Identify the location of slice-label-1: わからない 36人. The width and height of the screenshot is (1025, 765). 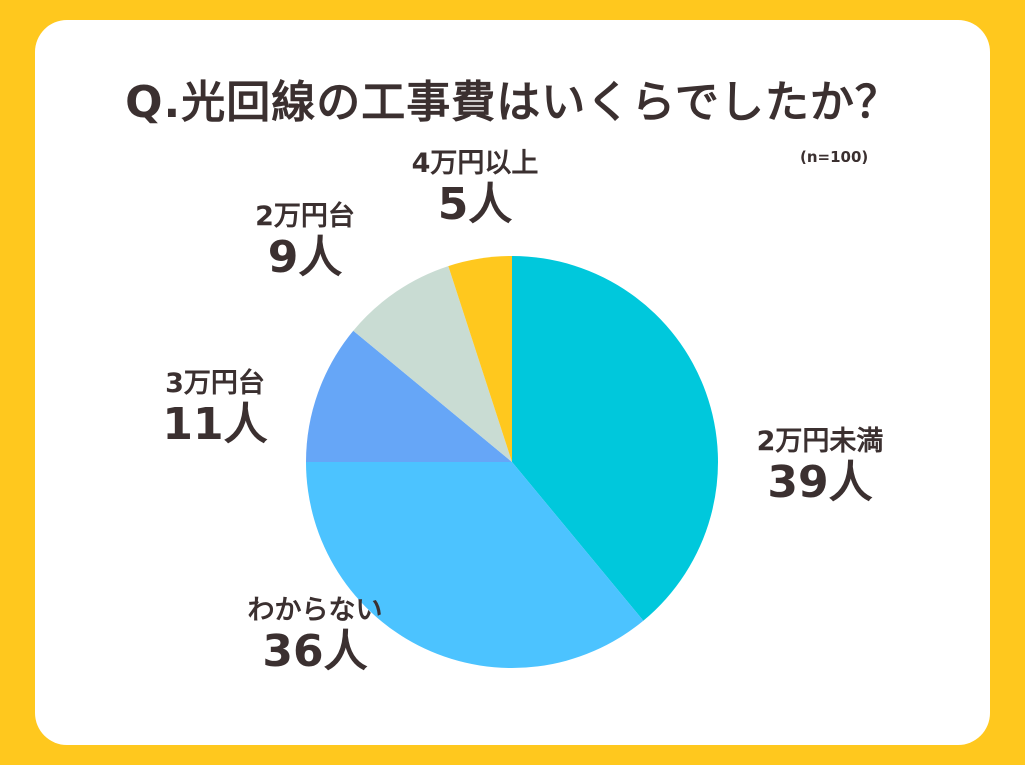
(315, 635).